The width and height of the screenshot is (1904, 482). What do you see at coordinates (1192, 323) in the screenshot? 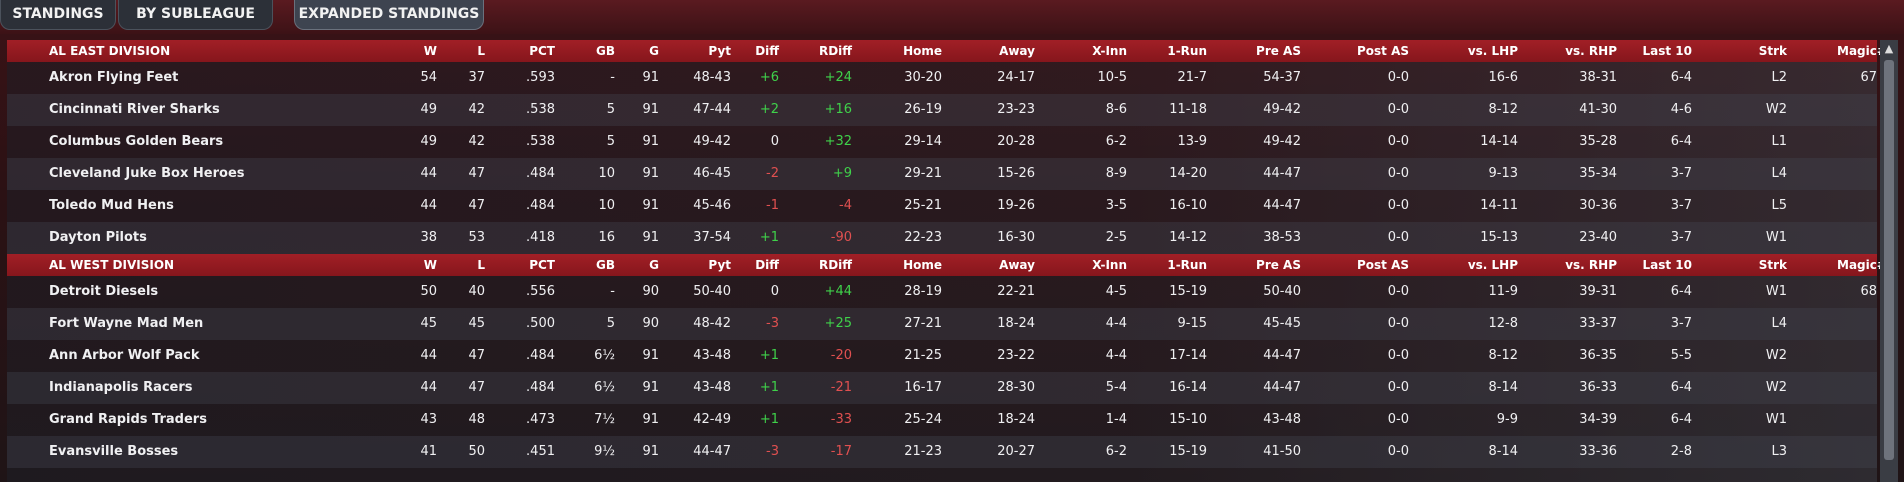
I see `cell-onerun: 9-15` at bounding box center [1192, 323].